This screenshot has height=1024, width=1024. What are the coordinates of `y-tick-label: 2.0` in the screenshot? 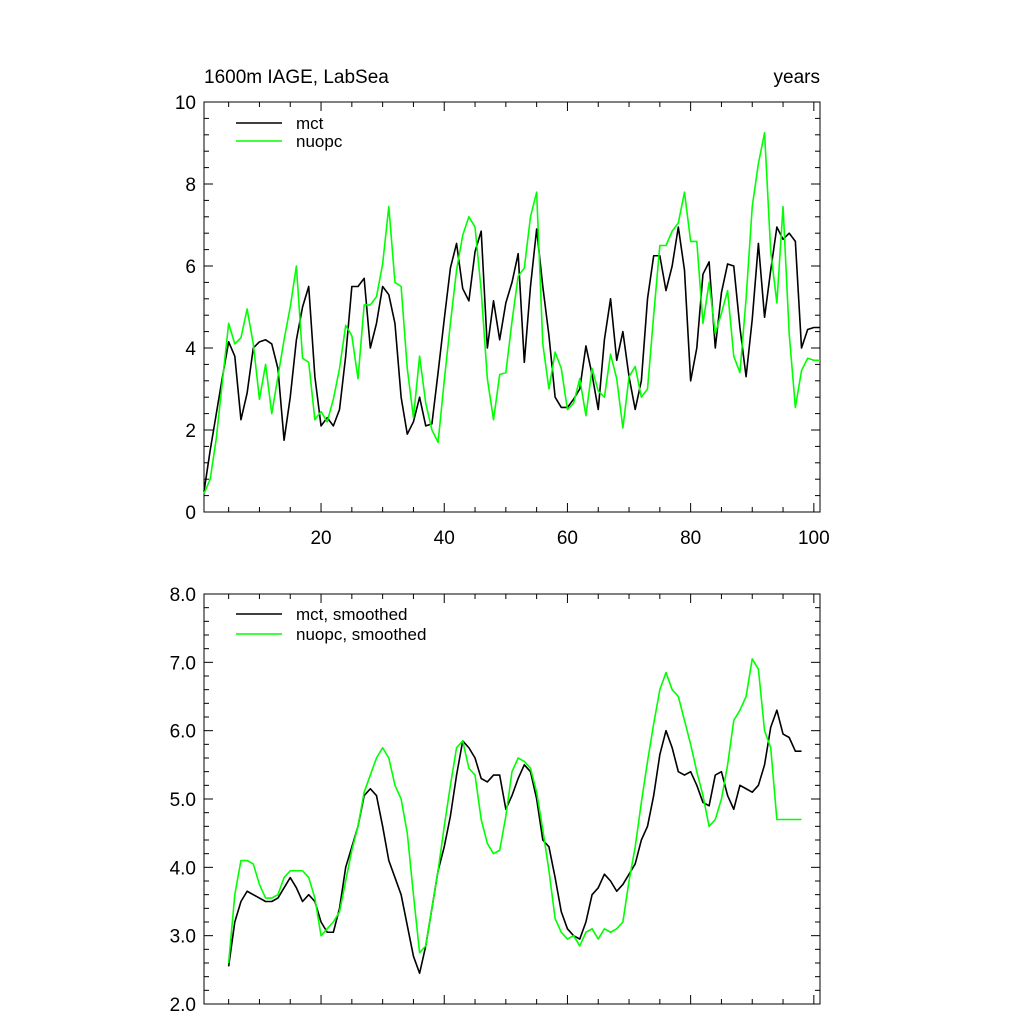 It's located at (183, 1005).